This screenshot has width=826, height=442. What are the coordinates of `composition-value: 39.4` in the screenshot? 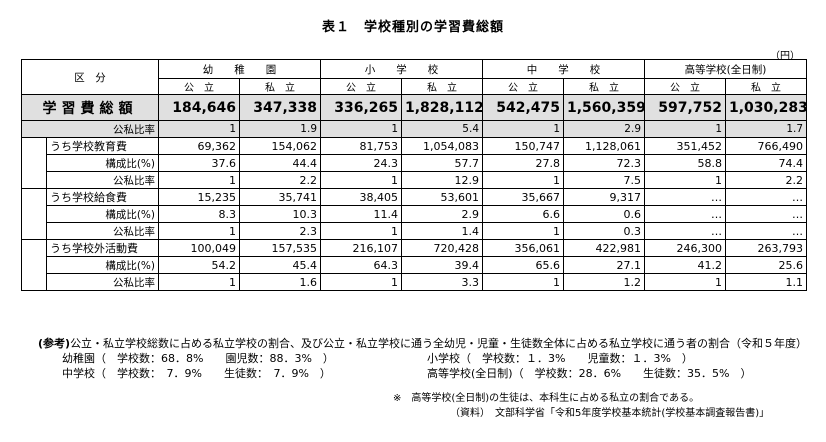 It's located at (442, 265).